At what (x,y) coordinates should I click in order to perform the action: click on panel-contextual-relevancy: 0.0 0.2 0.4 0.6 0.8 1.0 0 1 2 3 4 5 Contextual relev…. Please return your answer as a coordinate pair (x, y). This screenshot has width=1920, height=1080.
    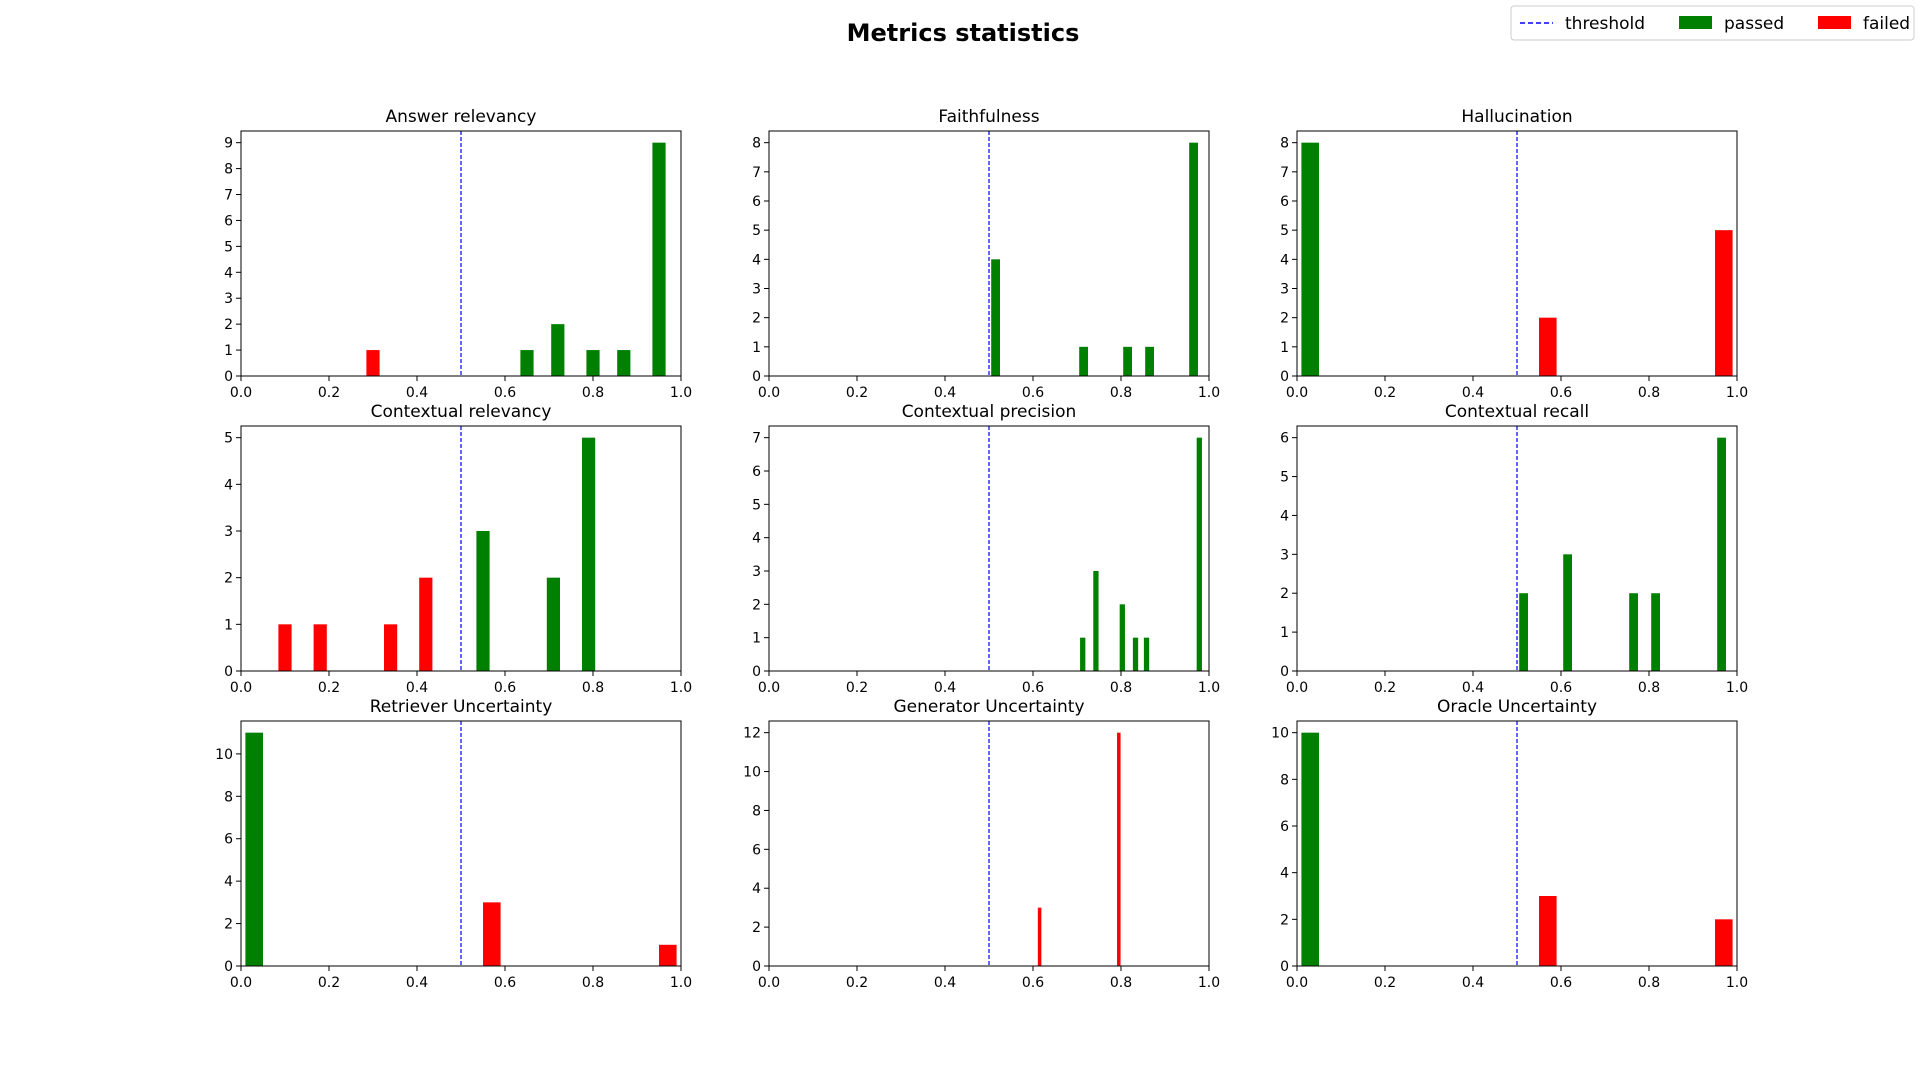
    Looking at the image, I should click on (458, 549).